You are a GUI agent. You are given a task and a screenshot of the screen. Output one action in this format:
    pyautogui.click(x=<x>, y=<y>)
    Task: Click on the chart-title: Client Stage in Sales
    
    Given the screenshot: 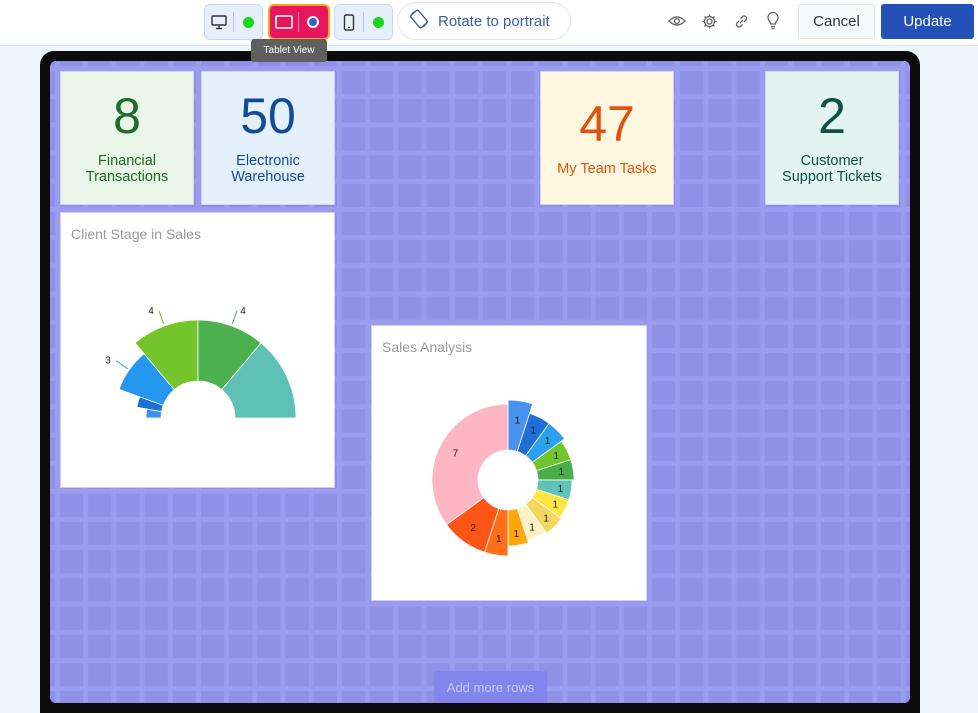 What is the action you would take?
    pyautogui.click(x=136, y=234)
    